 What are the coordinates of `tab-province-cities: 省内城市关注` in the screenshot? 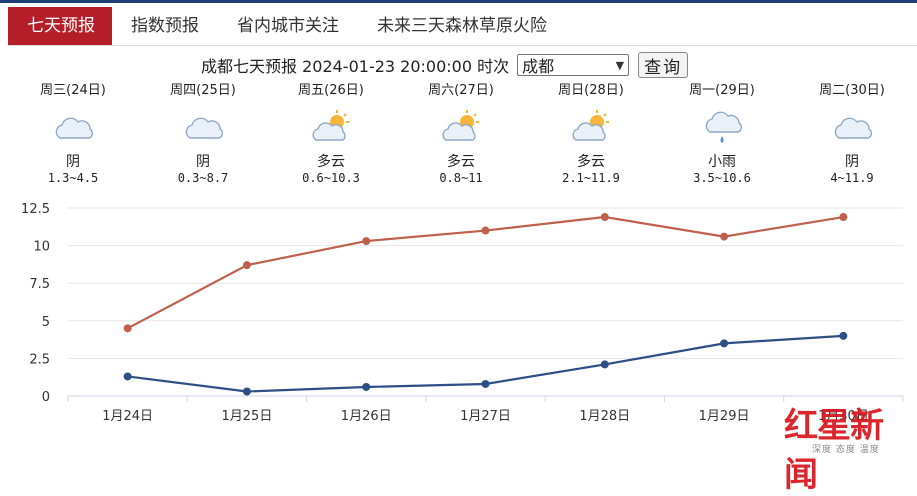 It's located at (288, 26).